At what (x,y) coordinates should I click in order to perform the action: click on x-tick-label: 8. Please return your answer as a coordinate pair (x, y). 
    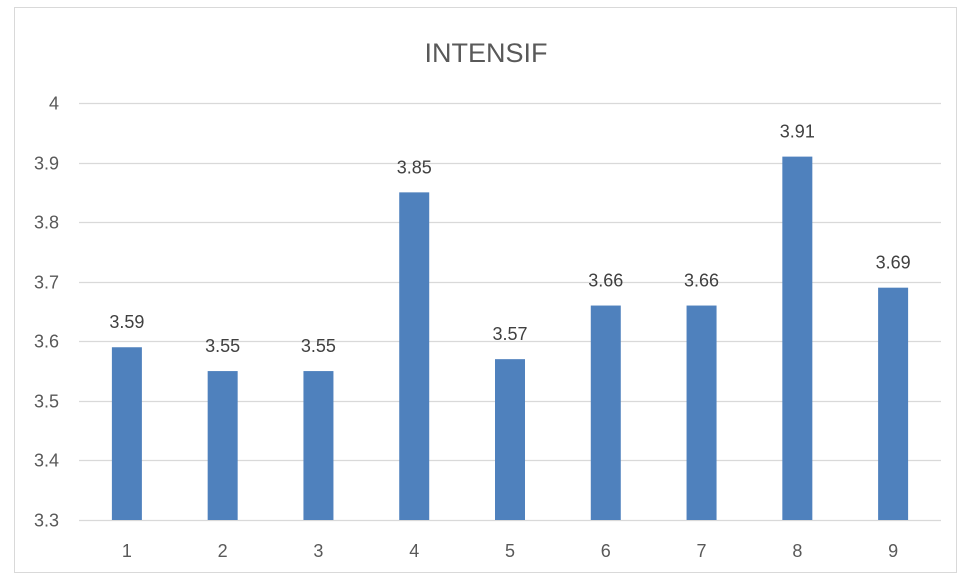
    Looking at the image, I should click on (797, 551).